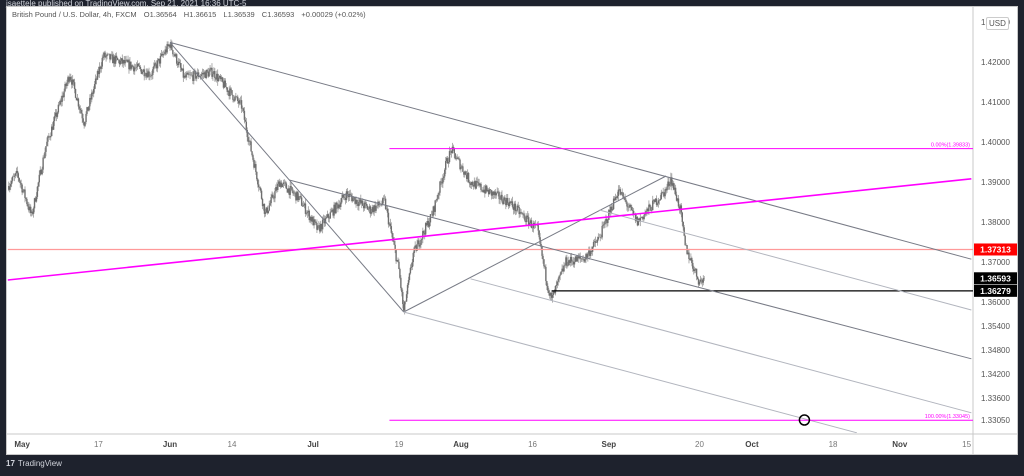 This screenshot has width=1024, height=476. What do you see at coordinates (995, 262) in the screenshot?
I see `price-tick-label: 1.37000` at bounding box center [995, 262].